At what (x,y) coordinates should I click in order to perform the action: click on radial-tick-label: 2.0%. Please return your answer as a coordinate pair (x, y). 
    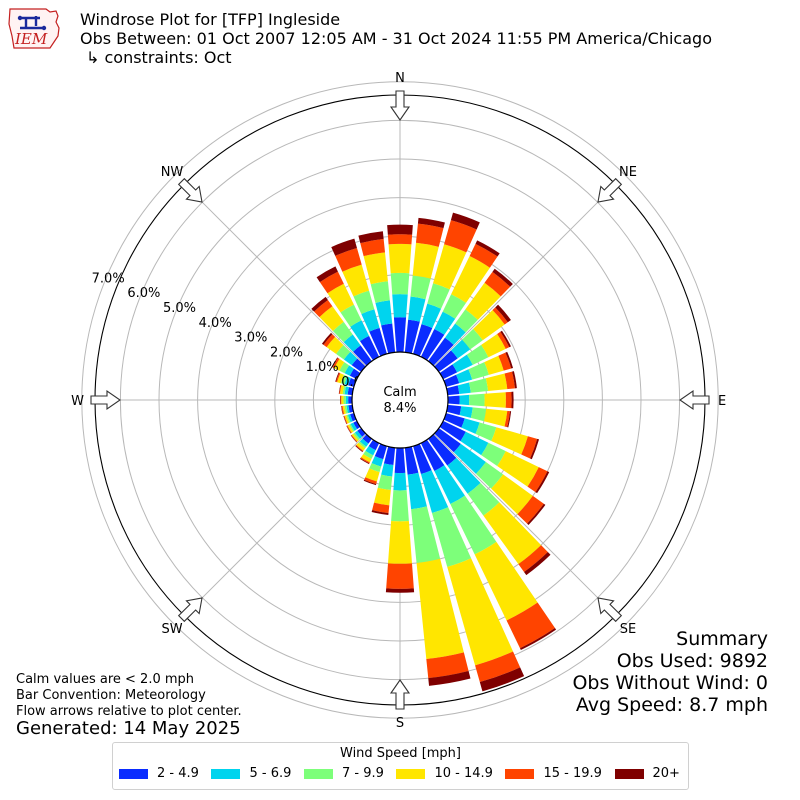
    Looking at the image, I should click on (286, 352).